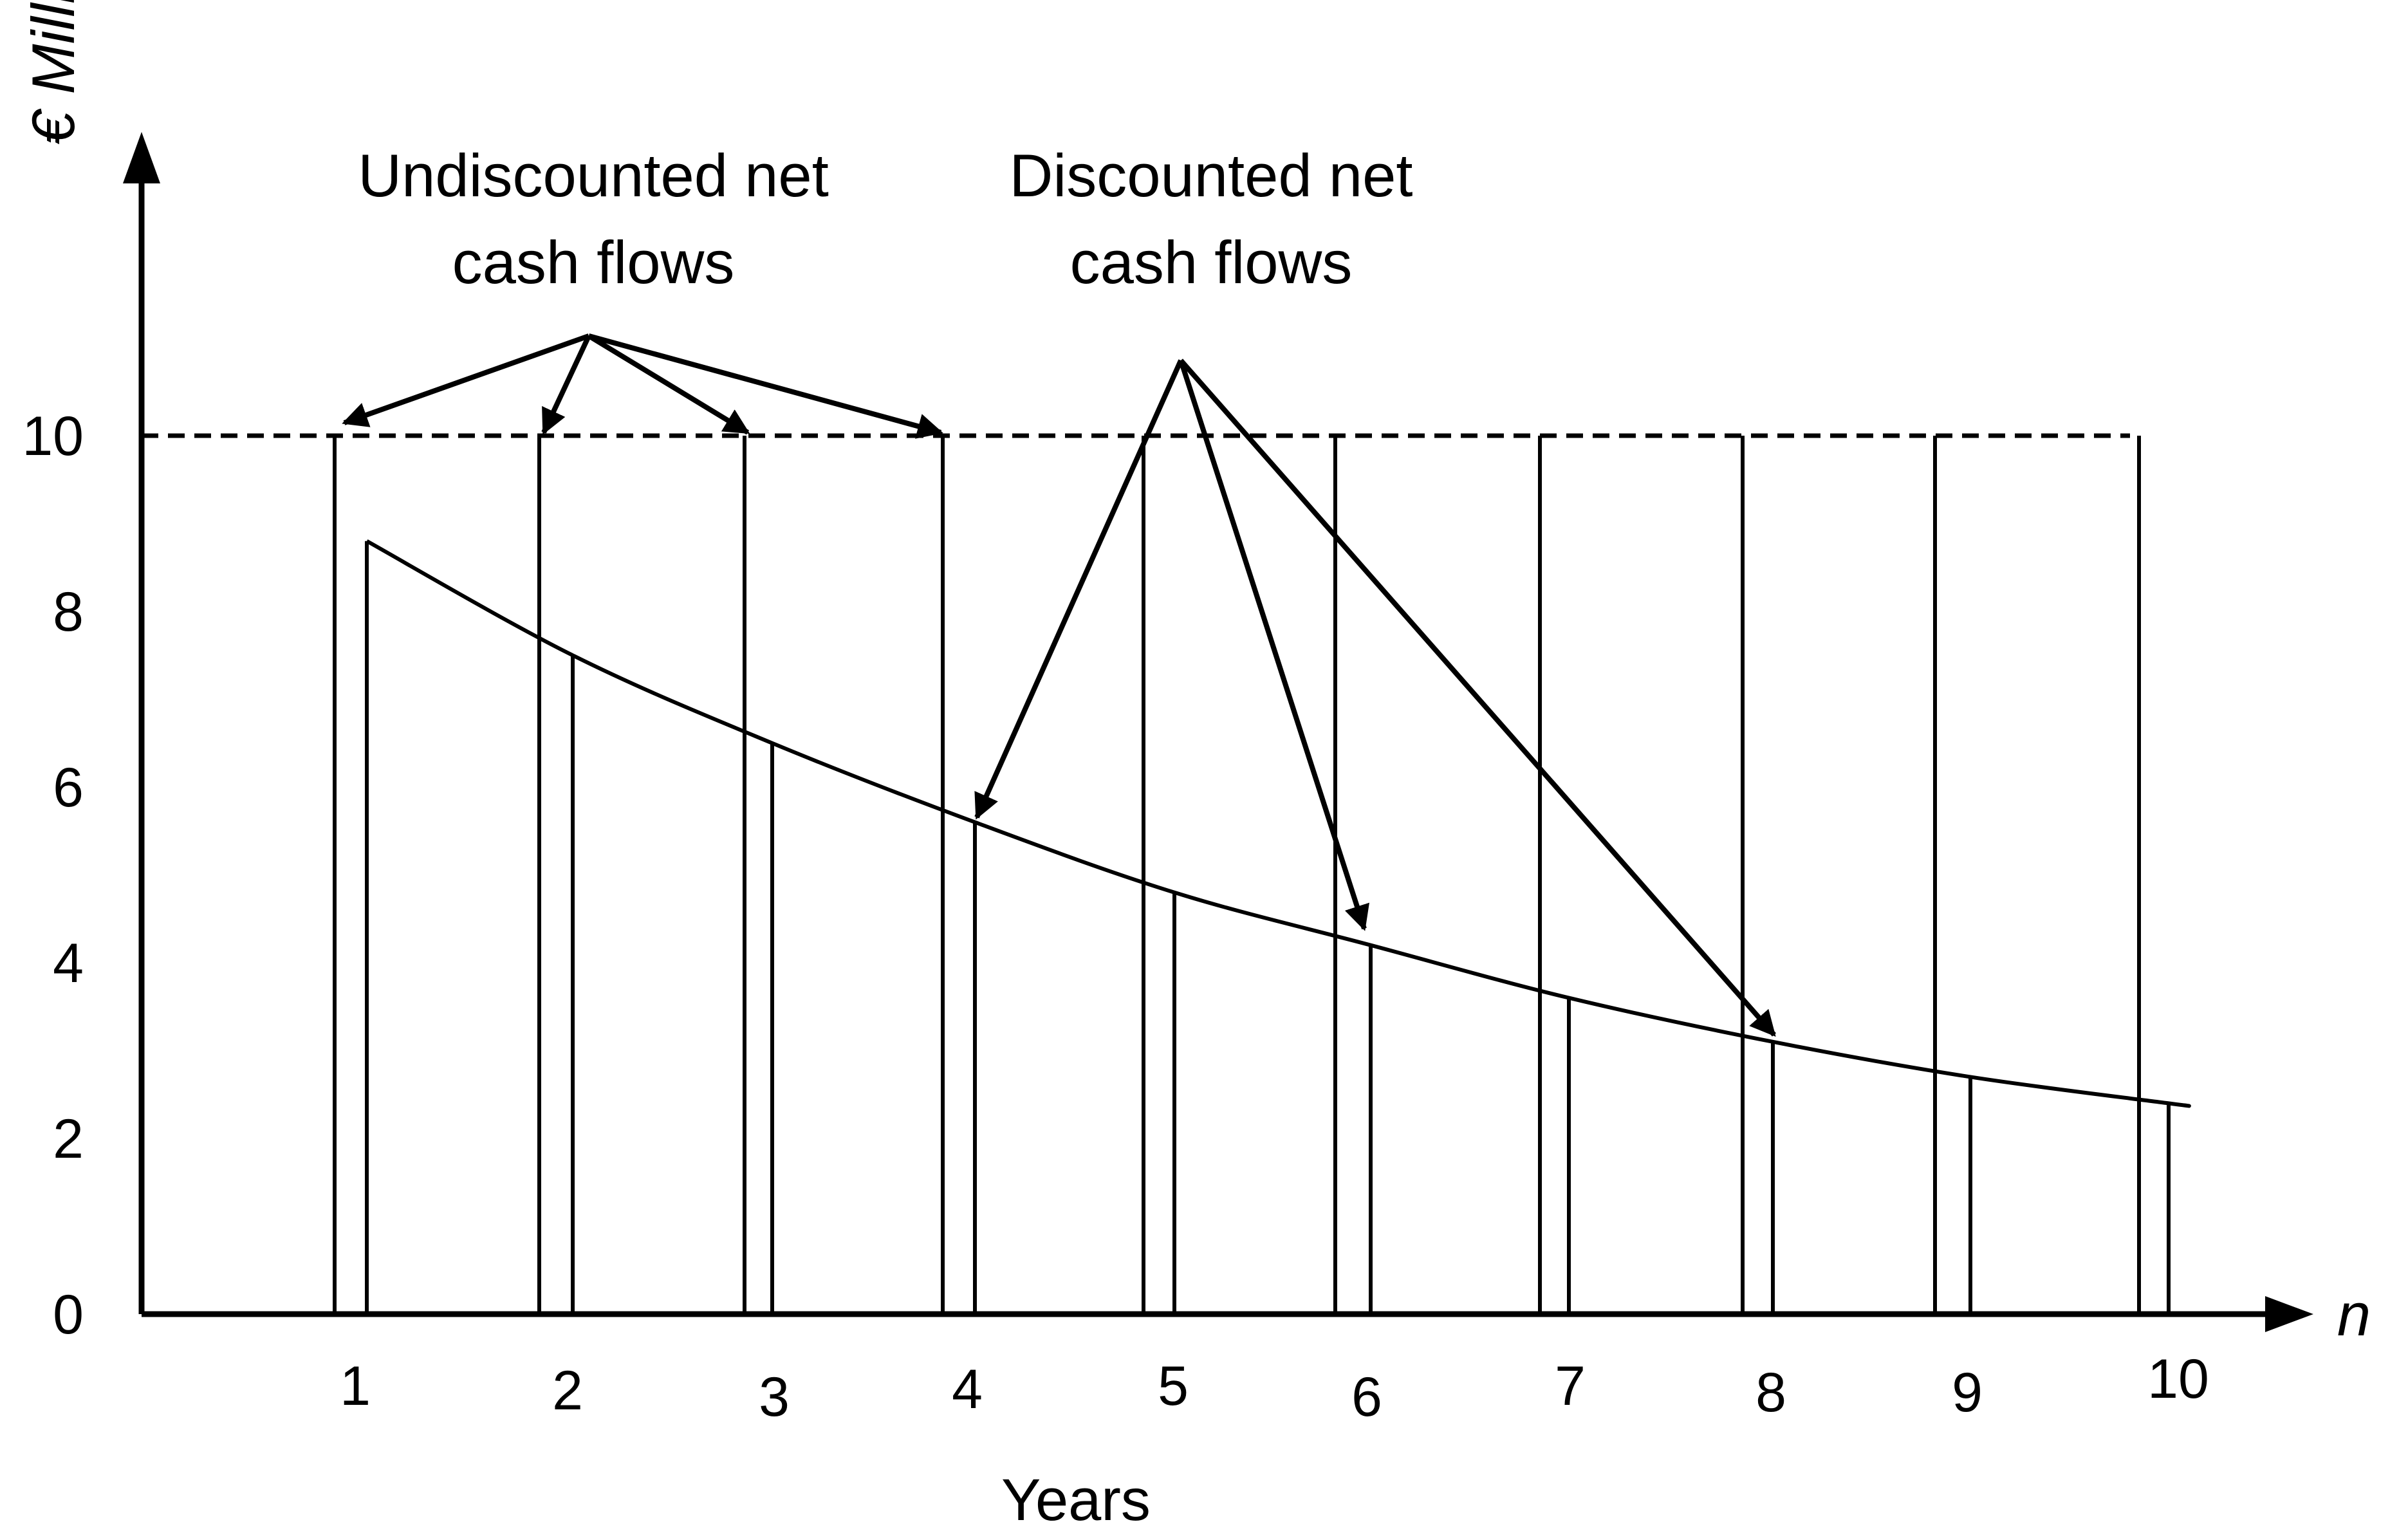  What do you see at coordinates (141, 157) in the screenshot?
I see `y-axis-arrow` at bounding box center [141, 157].